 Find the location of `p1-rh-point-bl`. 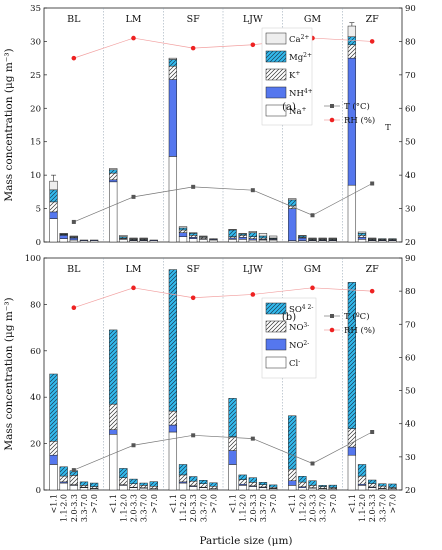

p1-rh-point-bl is located at coordinates (74, 308).